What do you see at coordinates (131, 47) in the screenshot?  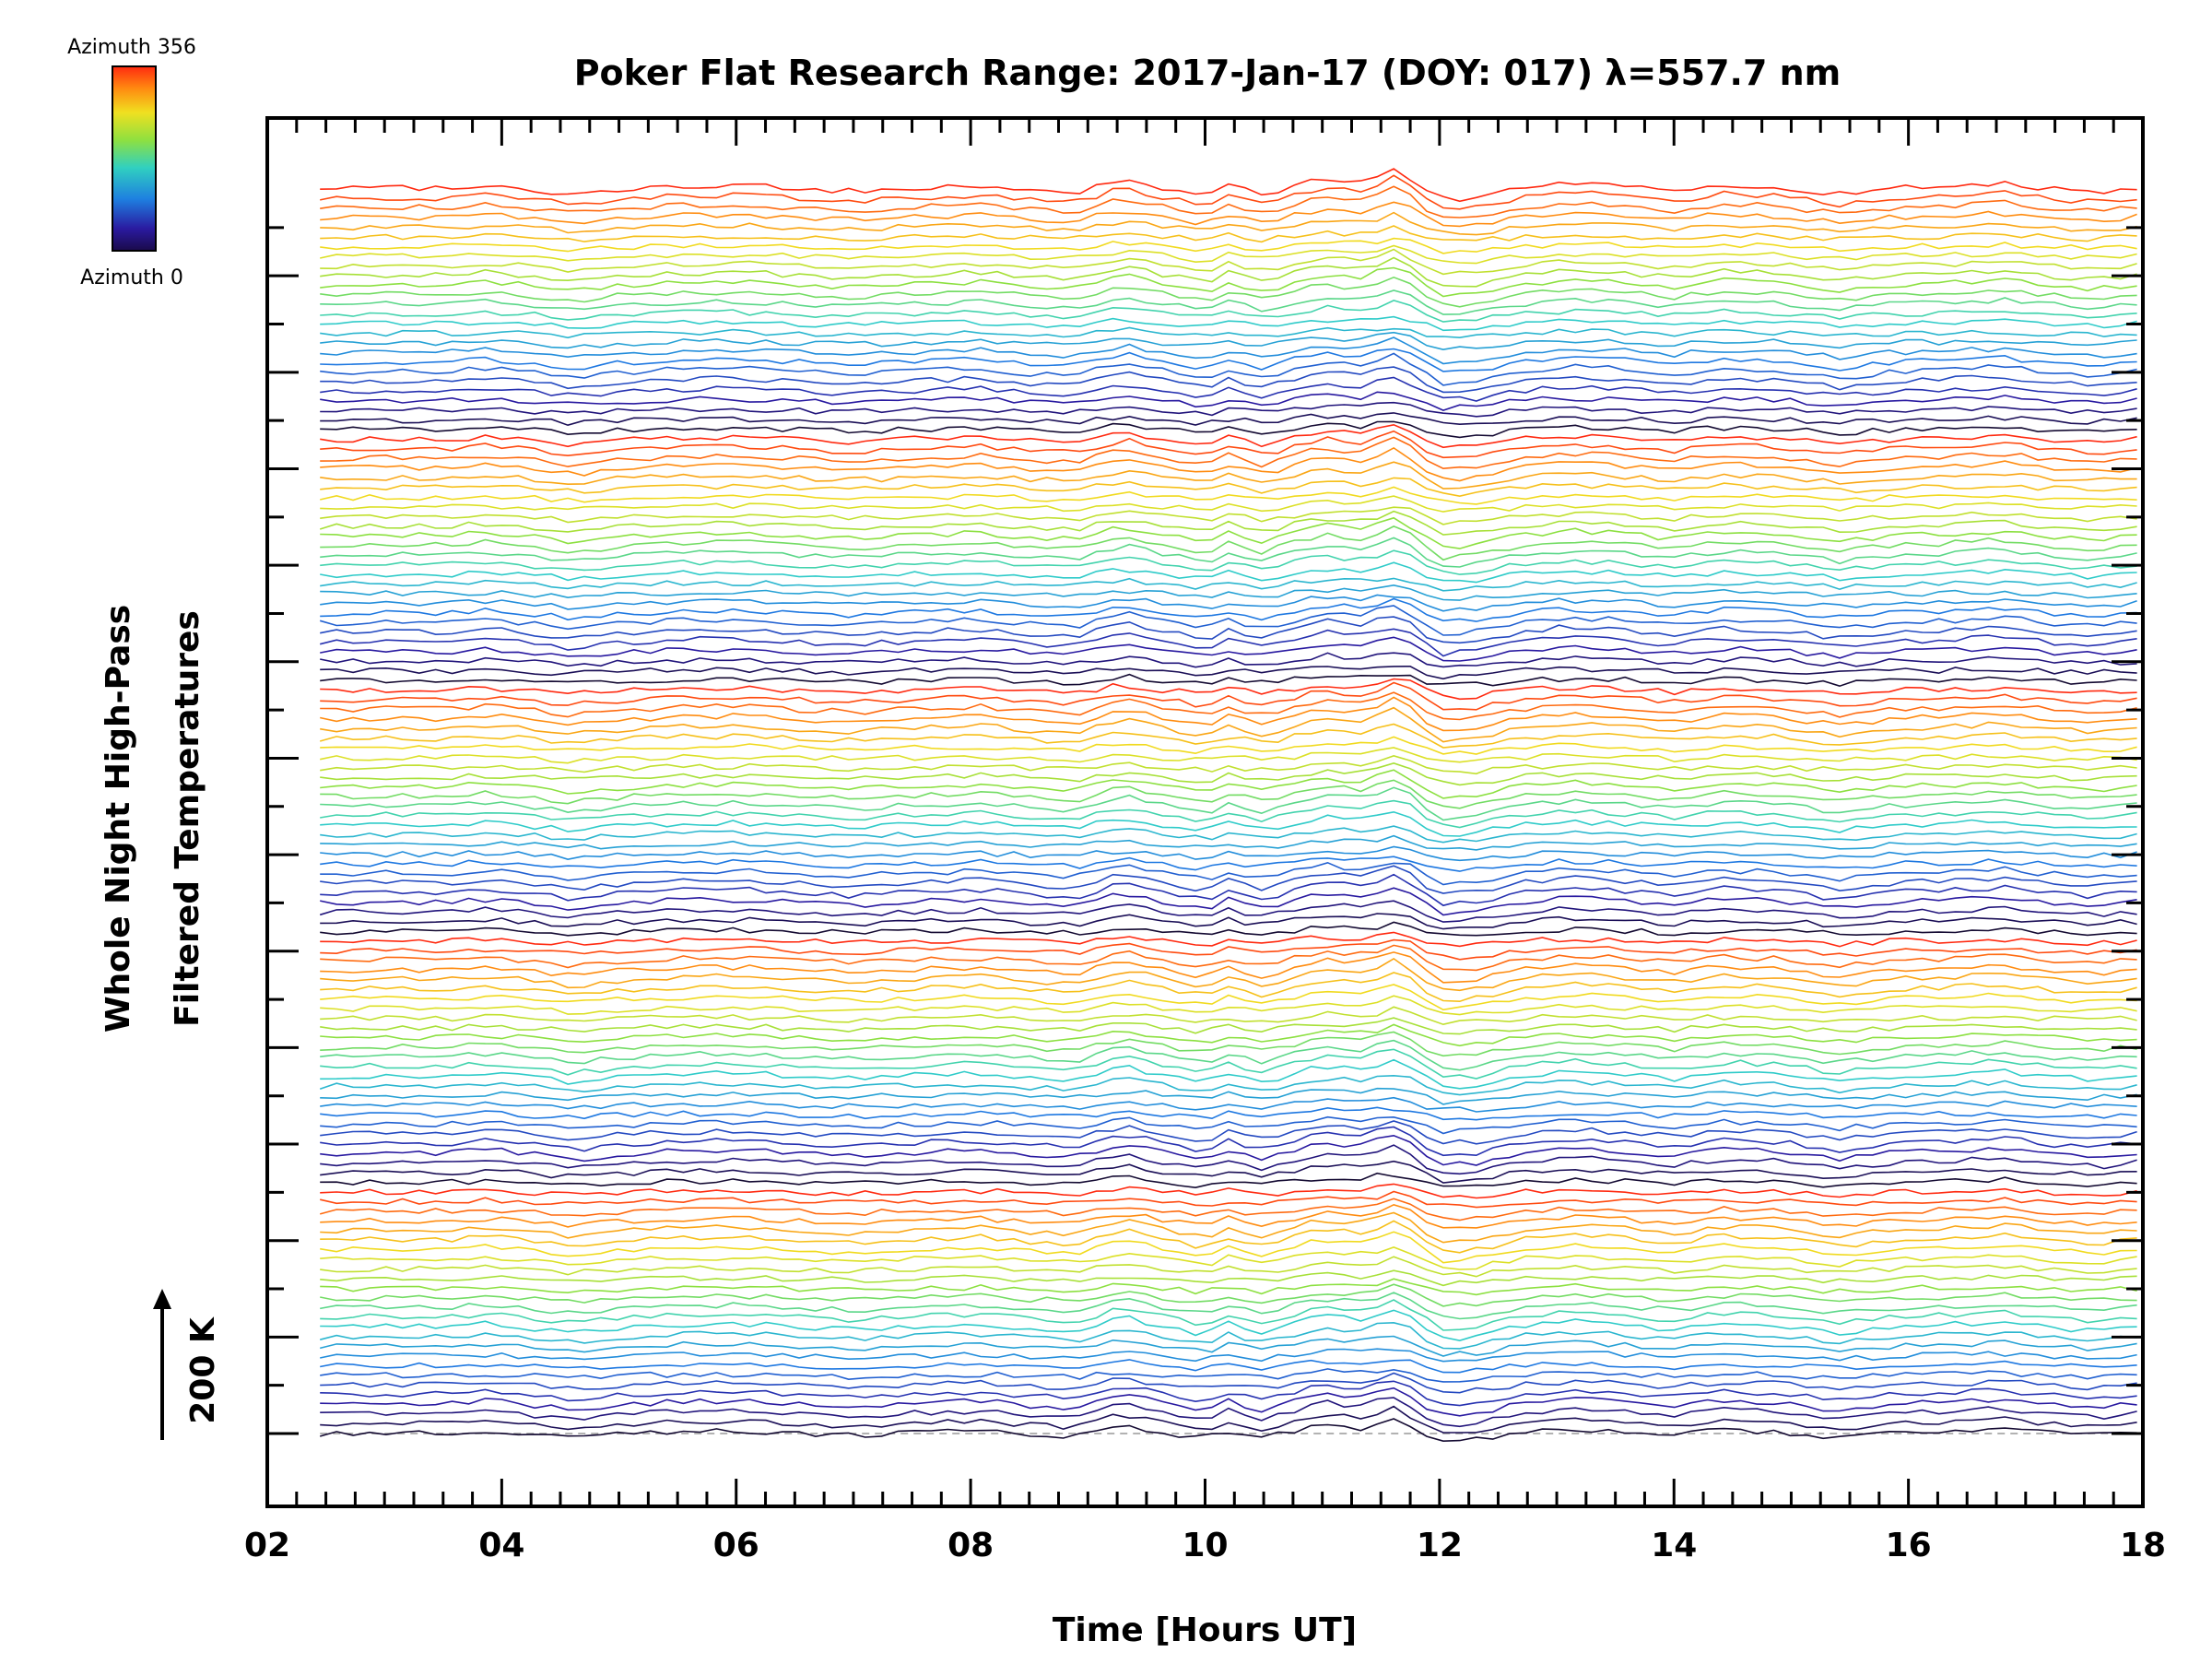 I see `colorbar-top-label: Azimuth 356` at bounding box center [131, 47].